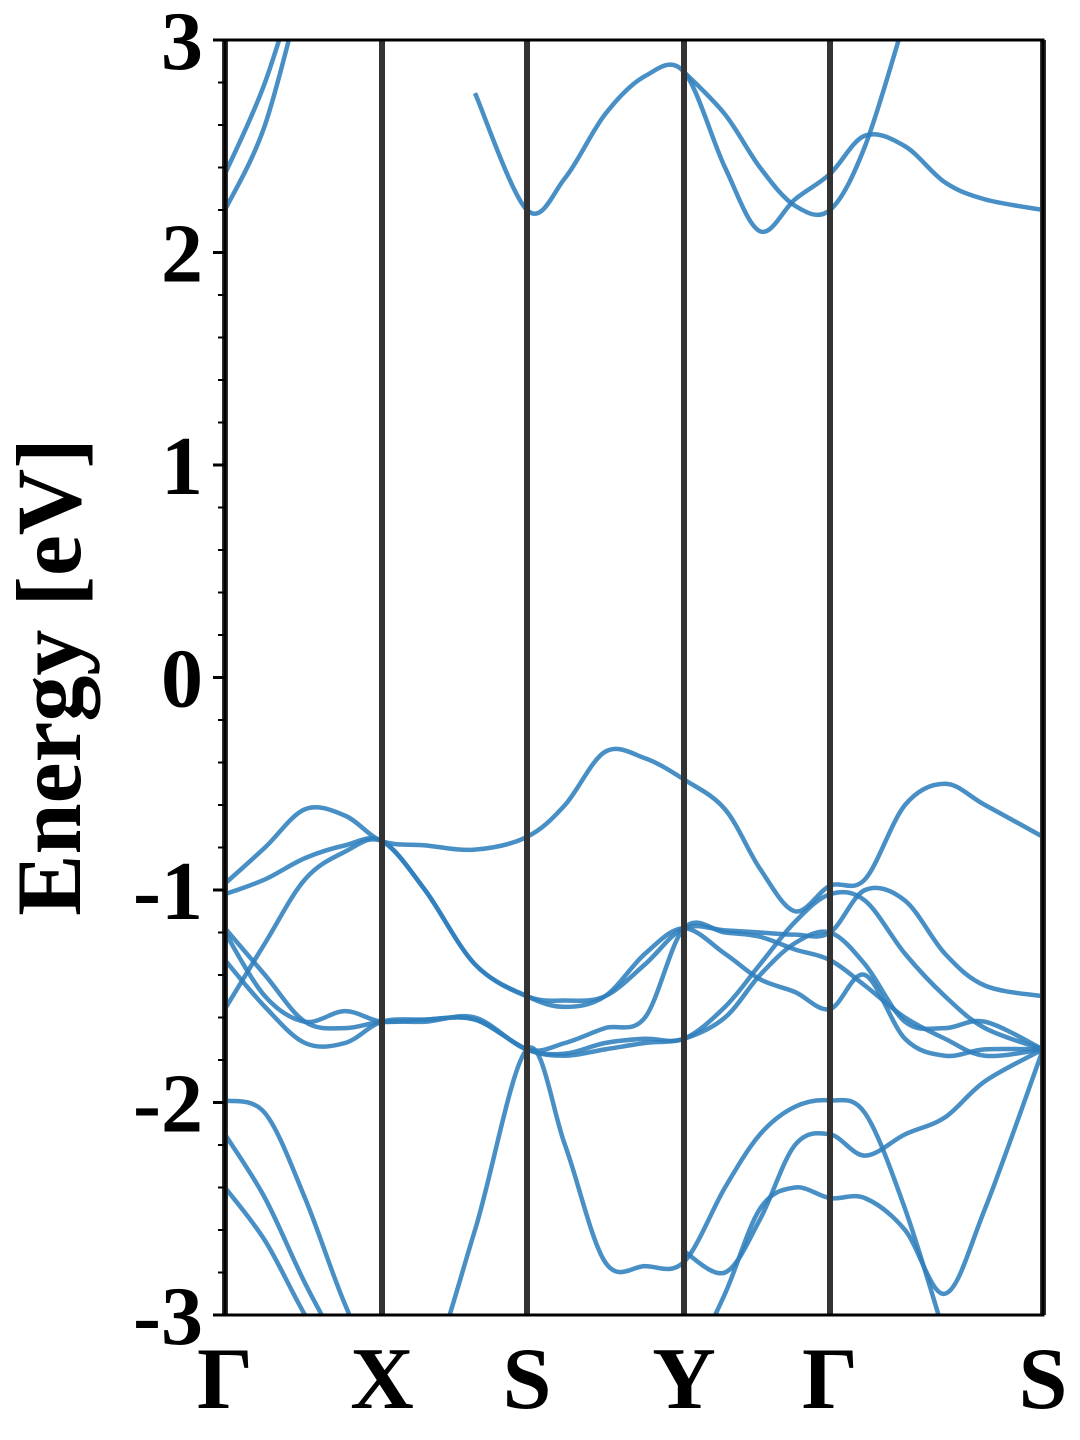 Image resolution: width=1080 pixels, height=1440 pixels. Describe the element at coordinates (182, 44) in the screenshot. I see `y-tick-label: 3` at that location.